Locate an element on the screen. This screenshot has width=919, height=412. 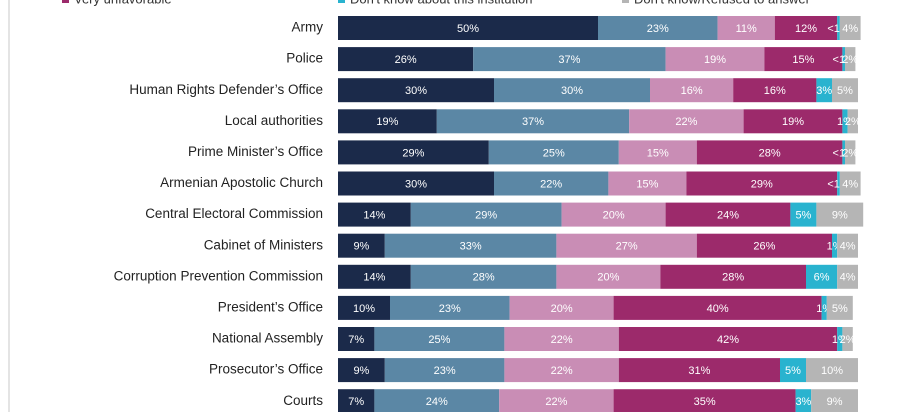
category-label: Prosecutor’s Office is located at coordinates (266, 369).